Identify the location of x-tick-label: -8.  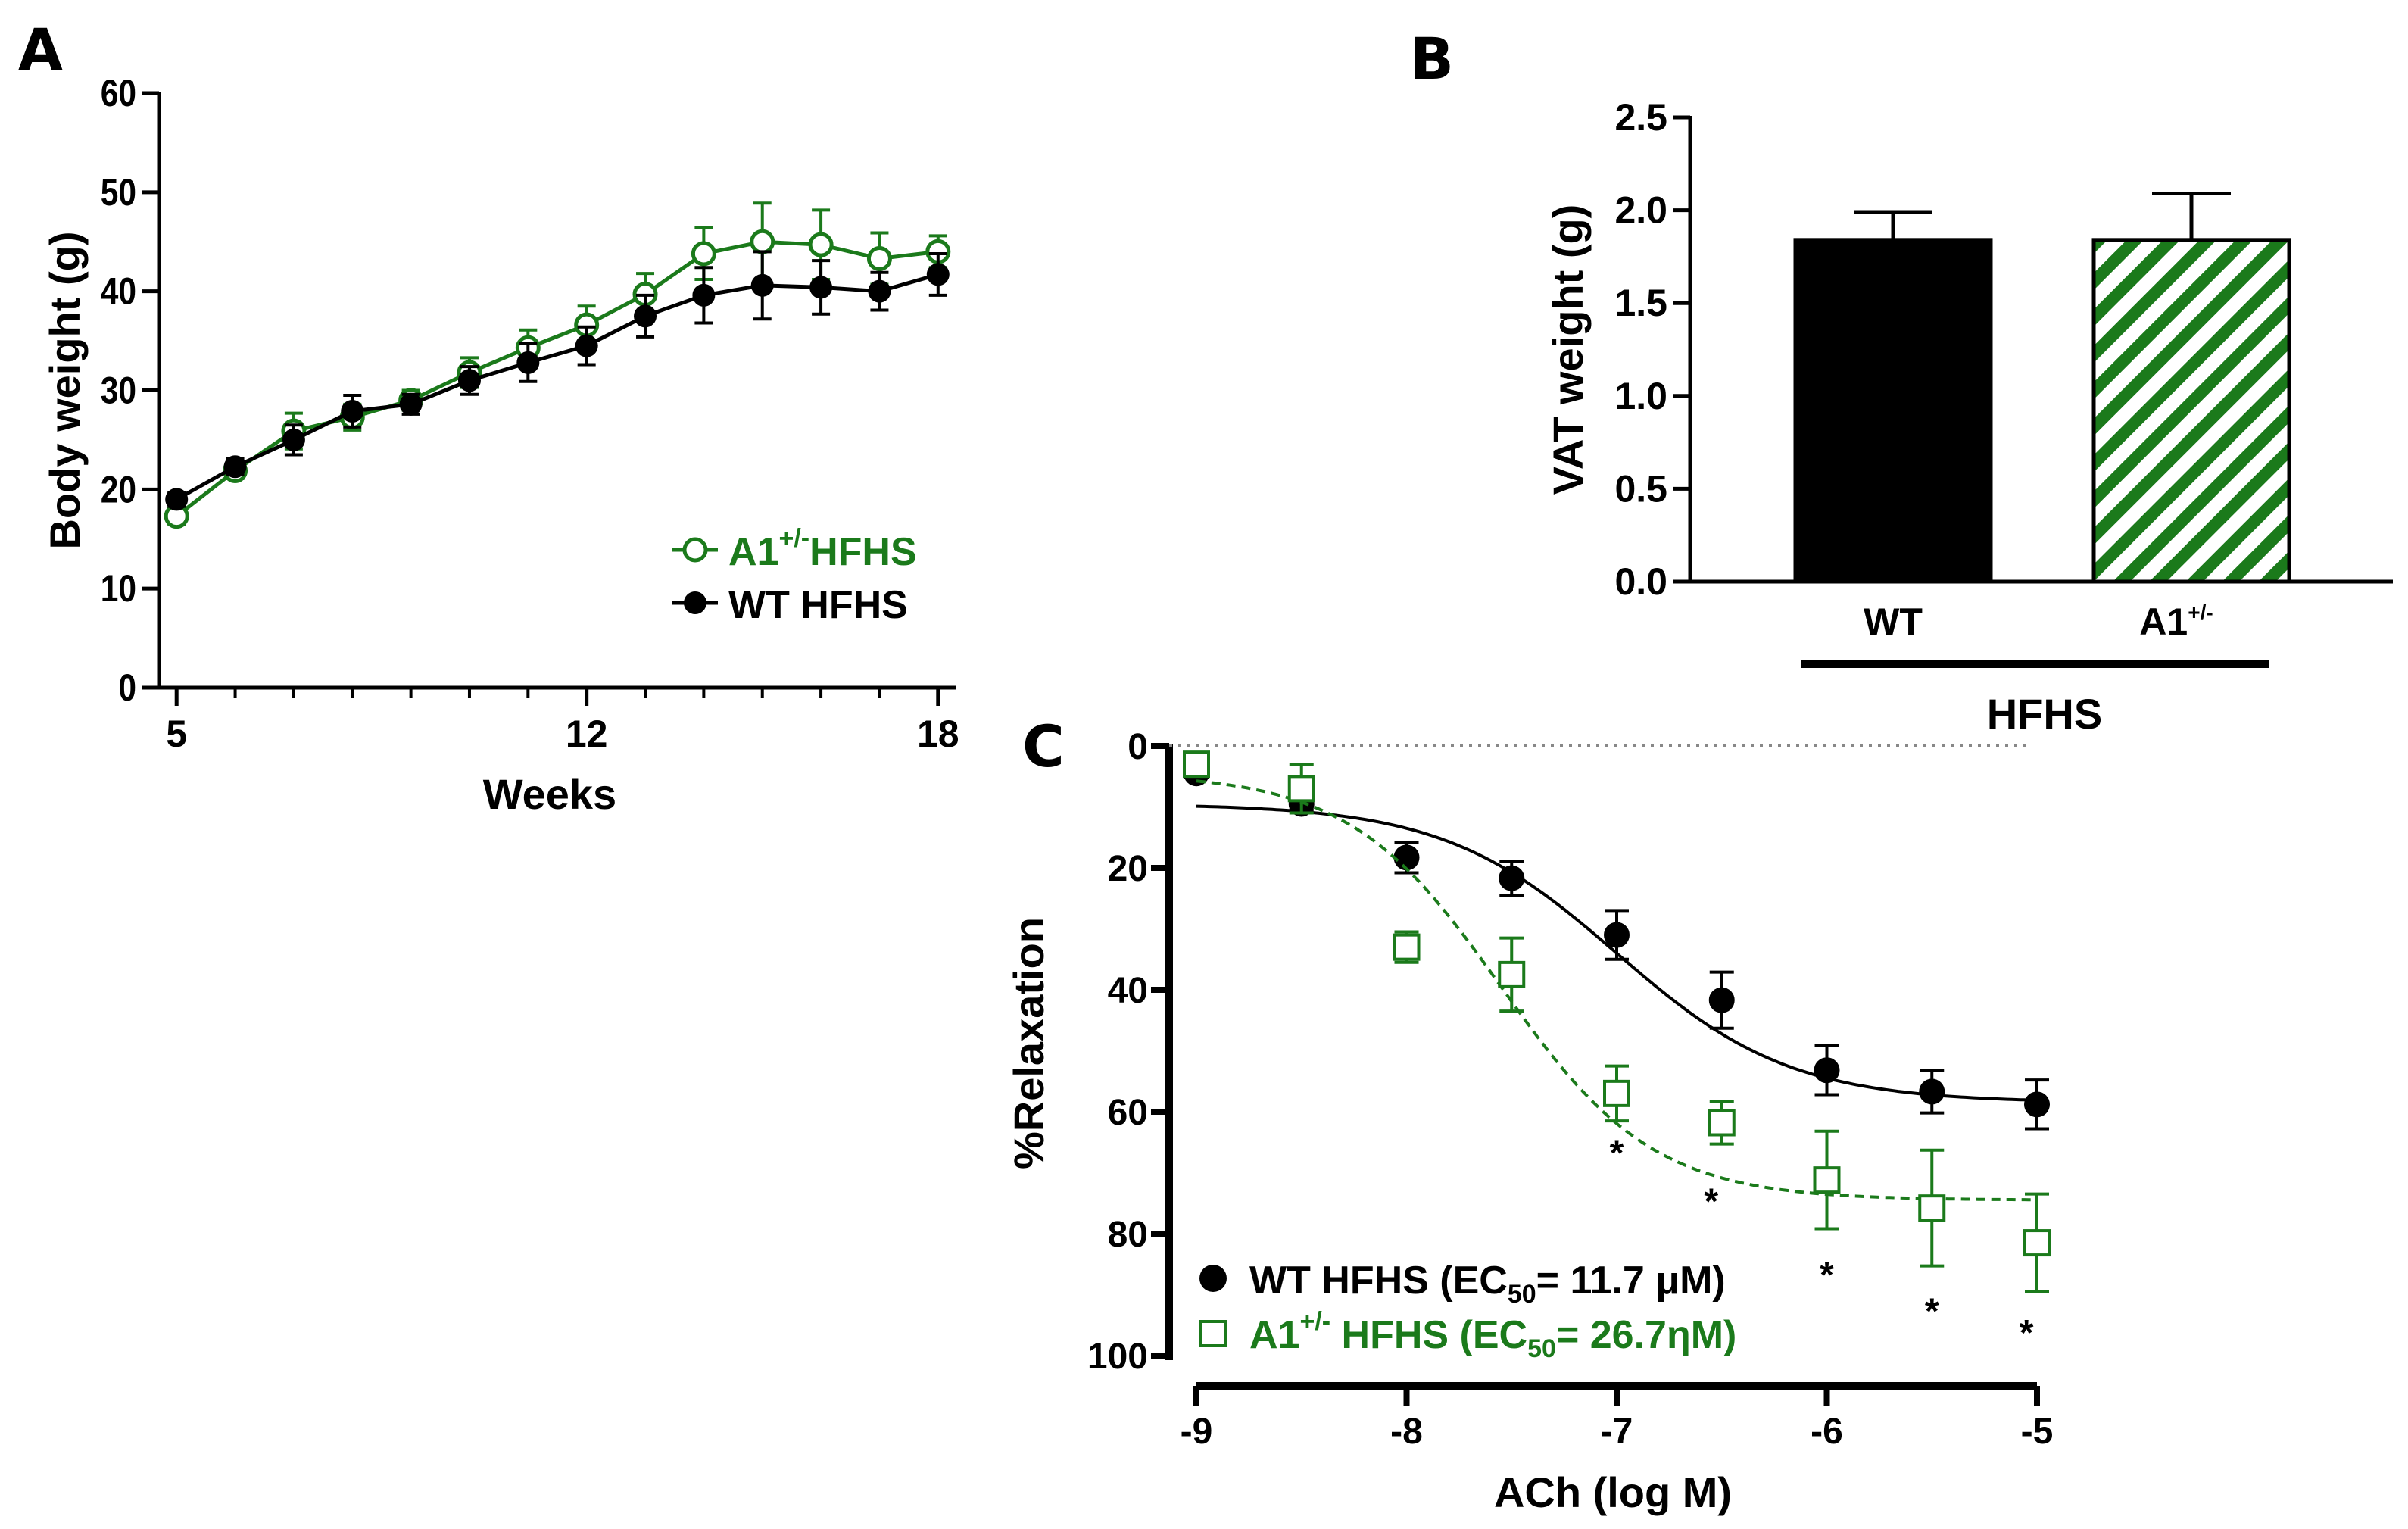
(1406, 1432).